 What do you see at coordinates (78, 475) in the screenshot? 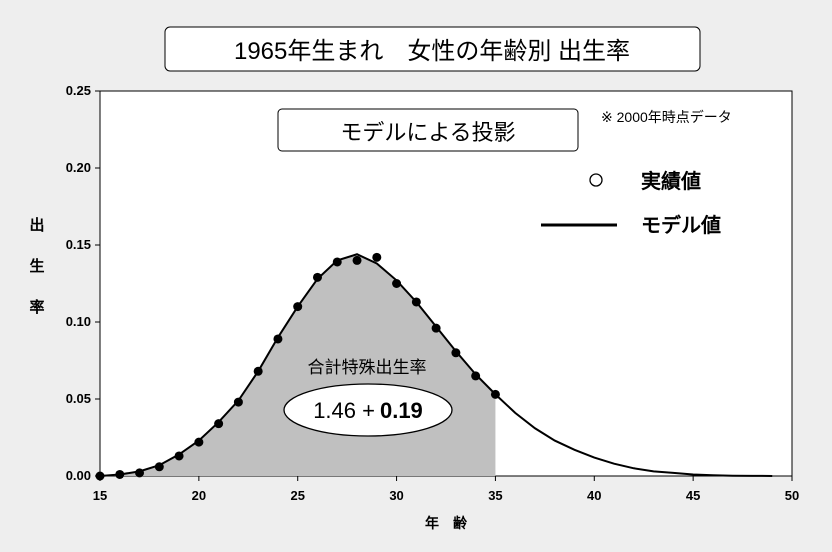
I see `y-tick-label: 0.00` at bounding box center [78, 475].